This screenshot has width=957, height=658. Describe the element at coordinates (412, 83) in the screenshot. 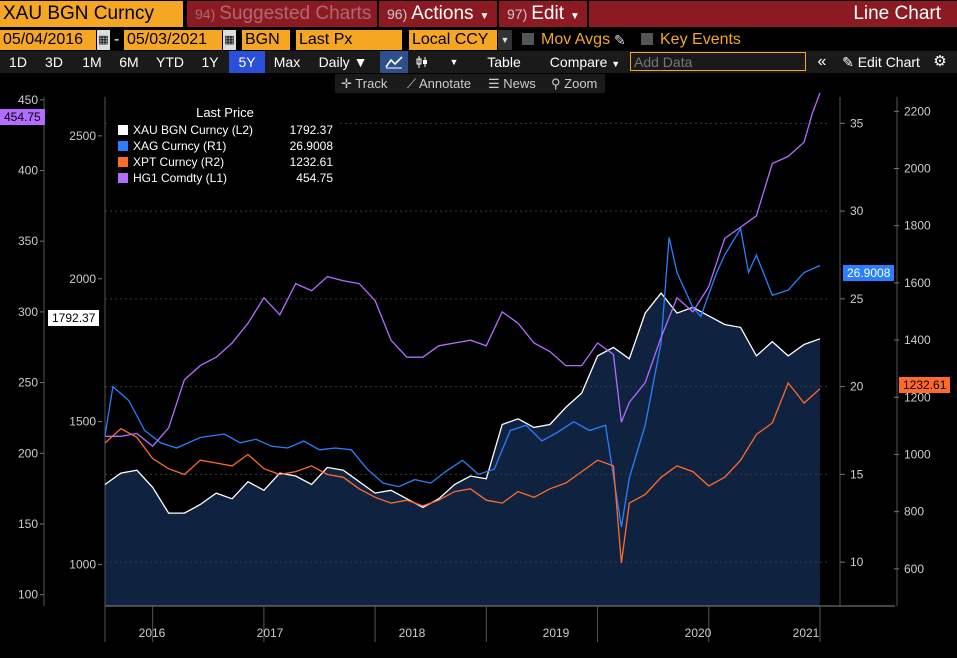

I see `annotate-icon: ⟋` at that location.